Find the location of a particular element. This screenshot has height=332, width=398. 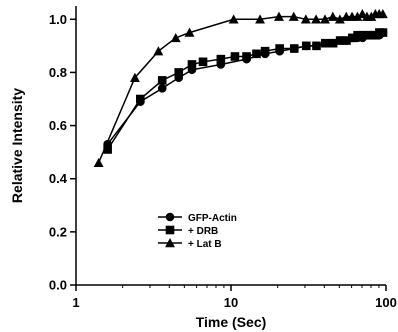

x-tick-label: 100 is located at coordinates (386, 302).